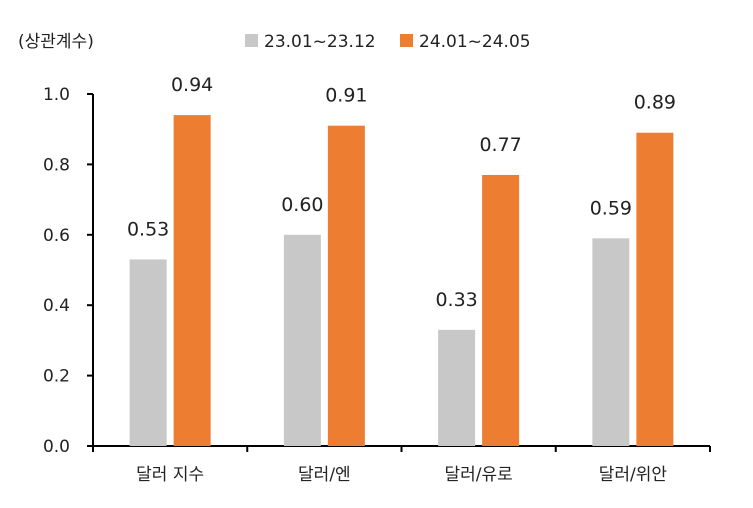 The height and width of the screenshot is (508, 753). What do you see at coordinates (56, 447) in the screenshot?
I see `y-tick-label: 0.0` at bounding box center [56, 447].